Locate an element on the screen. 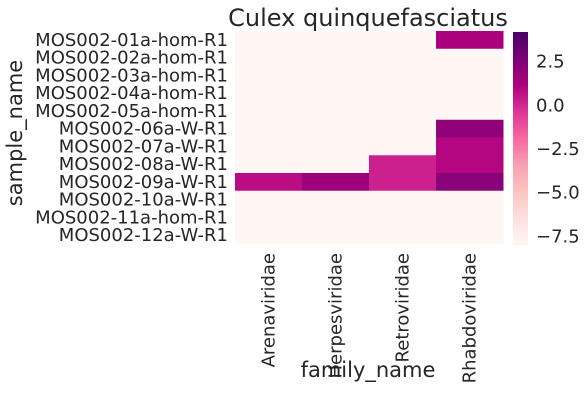  y-tick-label: MOS002-02a-hom-R1 is located at coordinates (131, 58).